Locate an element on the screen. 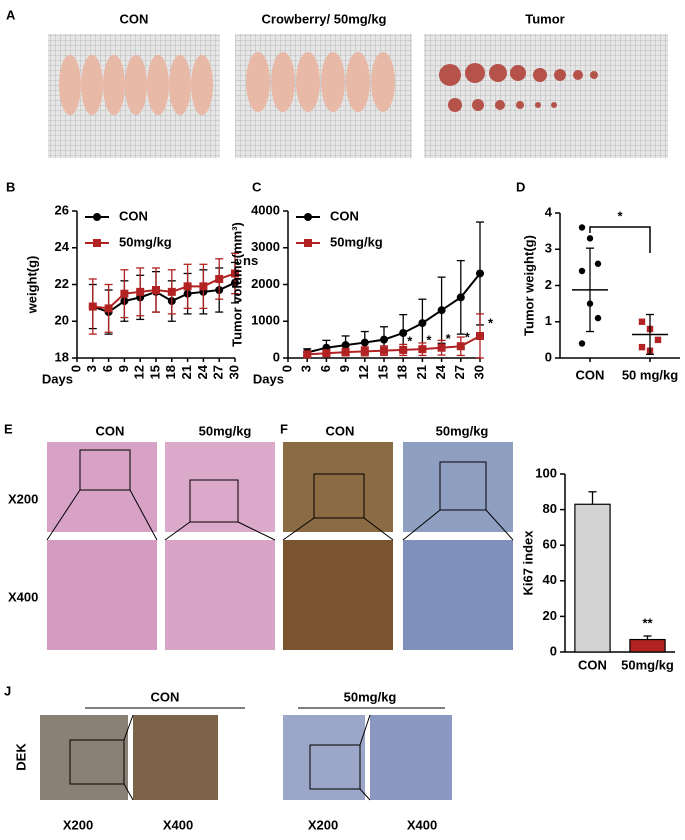 The image size is (685, 840). row-label: DEK is located at coordinates (20, 757).